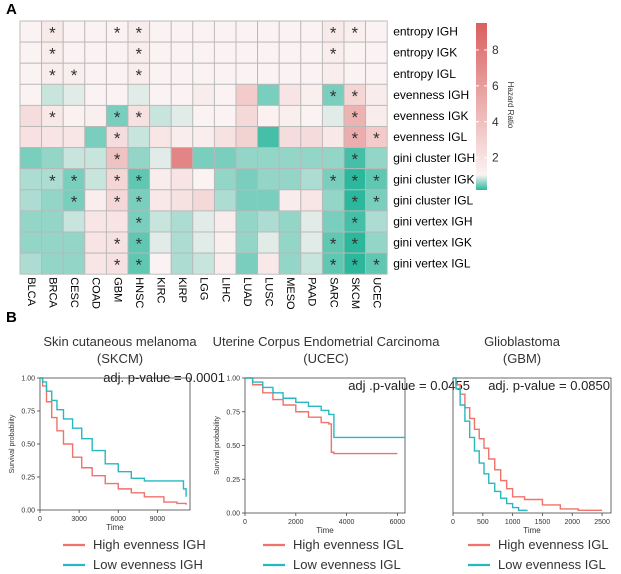  What do you see at coordinates (225, 289) in the screenshot?
I see `column-label: LIHC` at bounding box center [225, 289].